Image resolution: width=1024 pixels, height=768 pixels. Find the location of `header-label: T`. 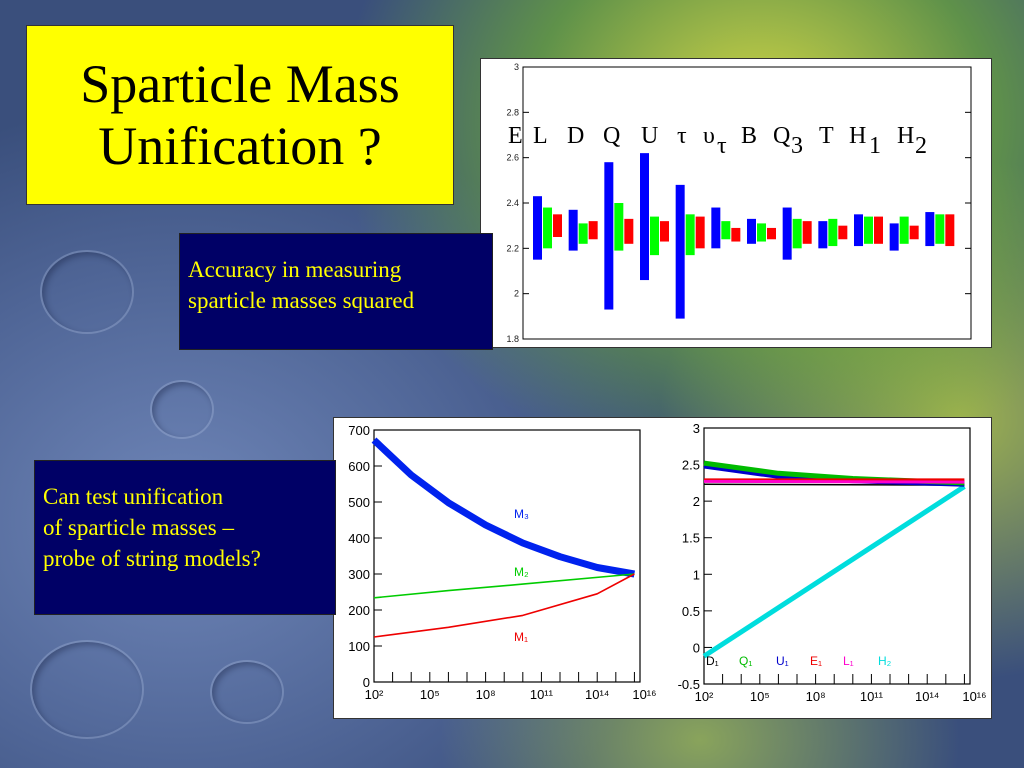

header-label: T is located at coordinates (826, 136).